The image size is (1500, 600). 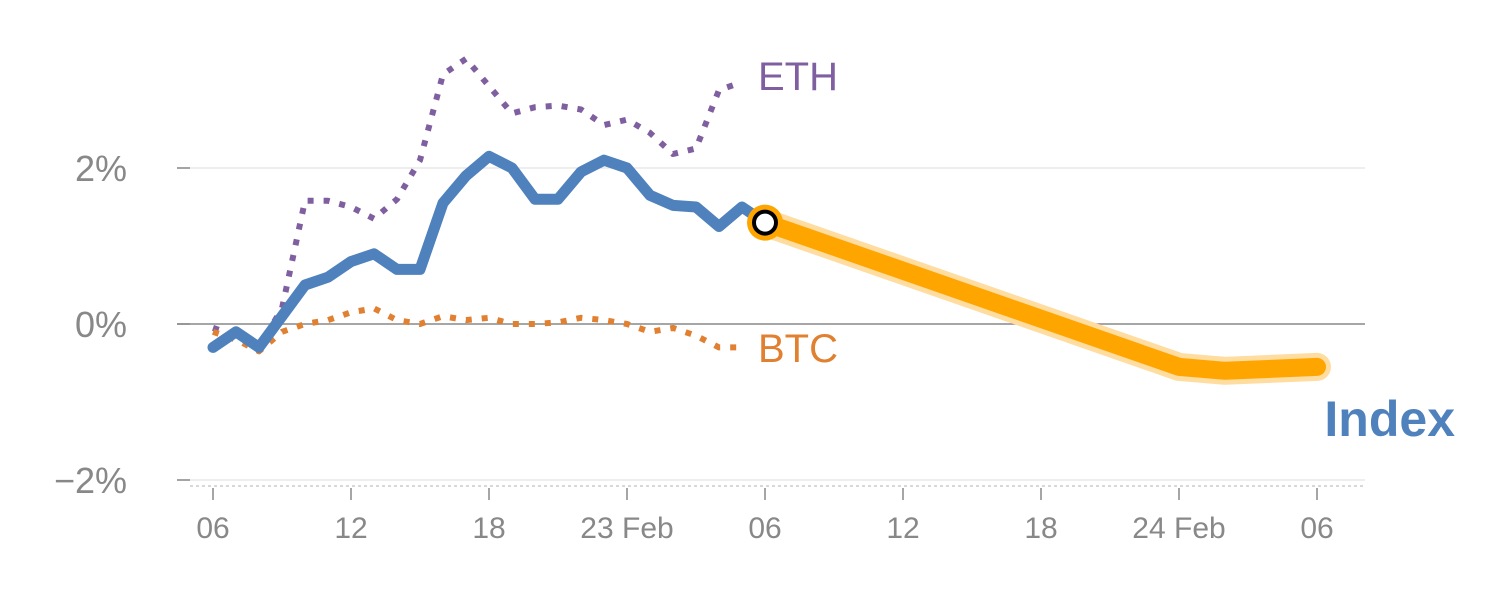 I want to click on series-label-index: Index, so click(x=1389, y=419).